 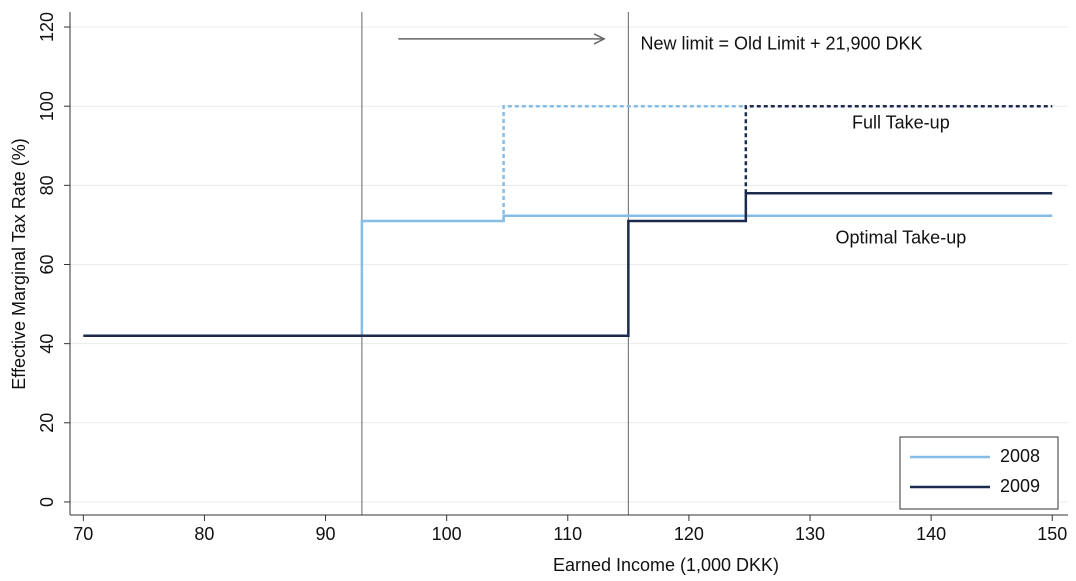 I want to click on arrow-head, so click(x=599, y=39).